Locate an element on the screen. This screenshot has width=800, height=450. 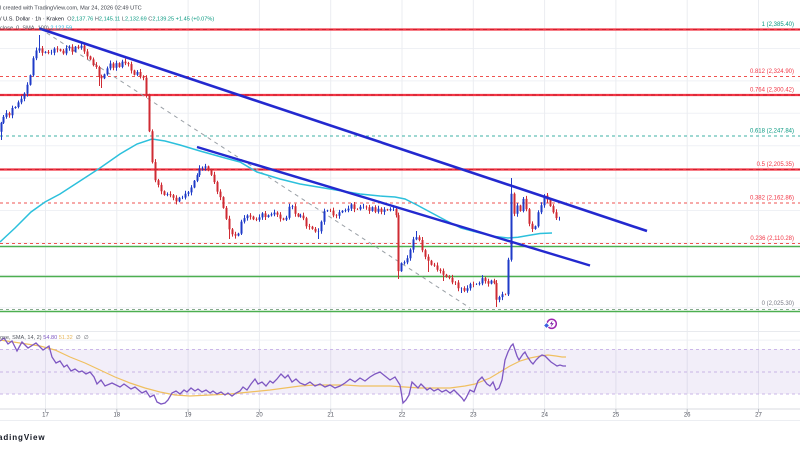
svg-text: 27 is located at coordinates (758, 415).